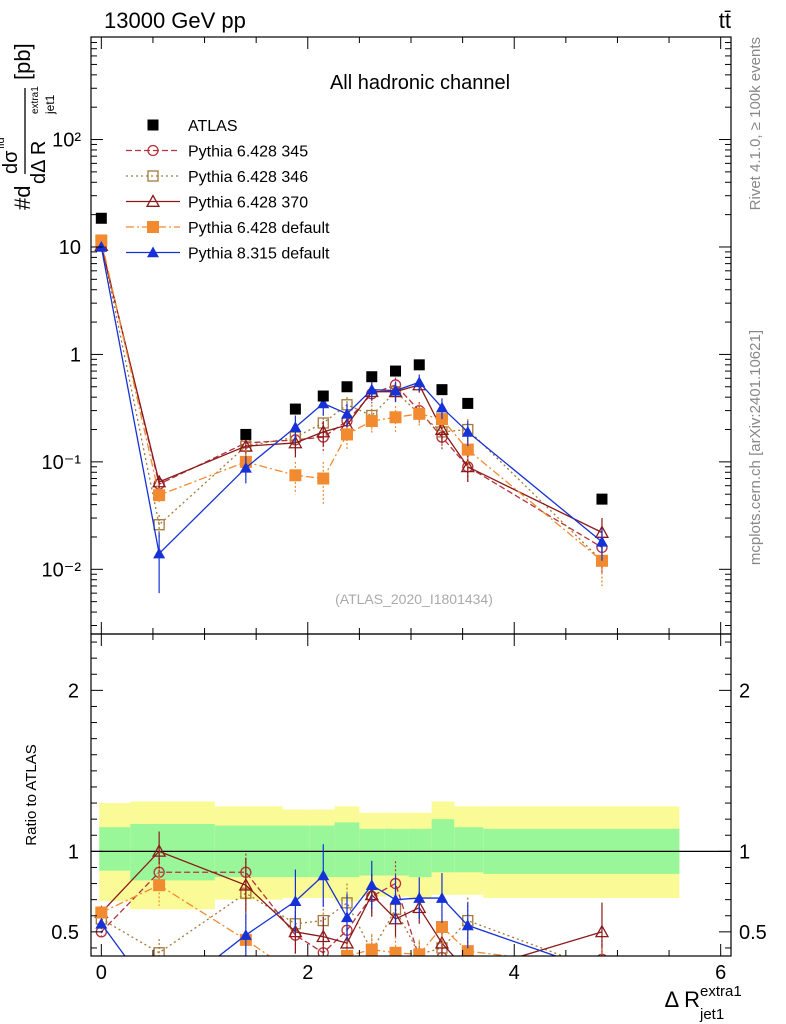  I want to click on xlabel-sup: extra1, so click(721, 991).